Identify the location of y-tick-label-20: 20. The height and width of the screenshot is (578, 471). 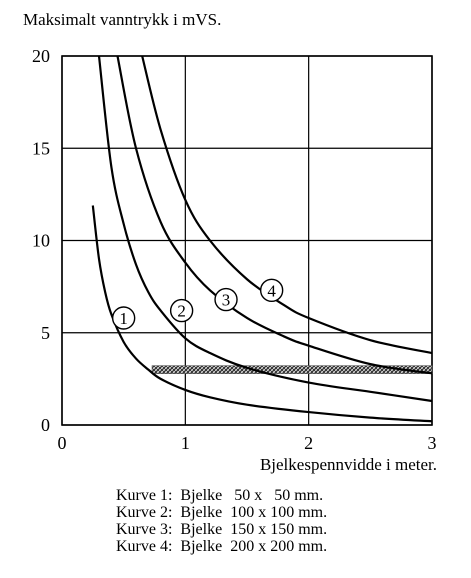
(41, 56).